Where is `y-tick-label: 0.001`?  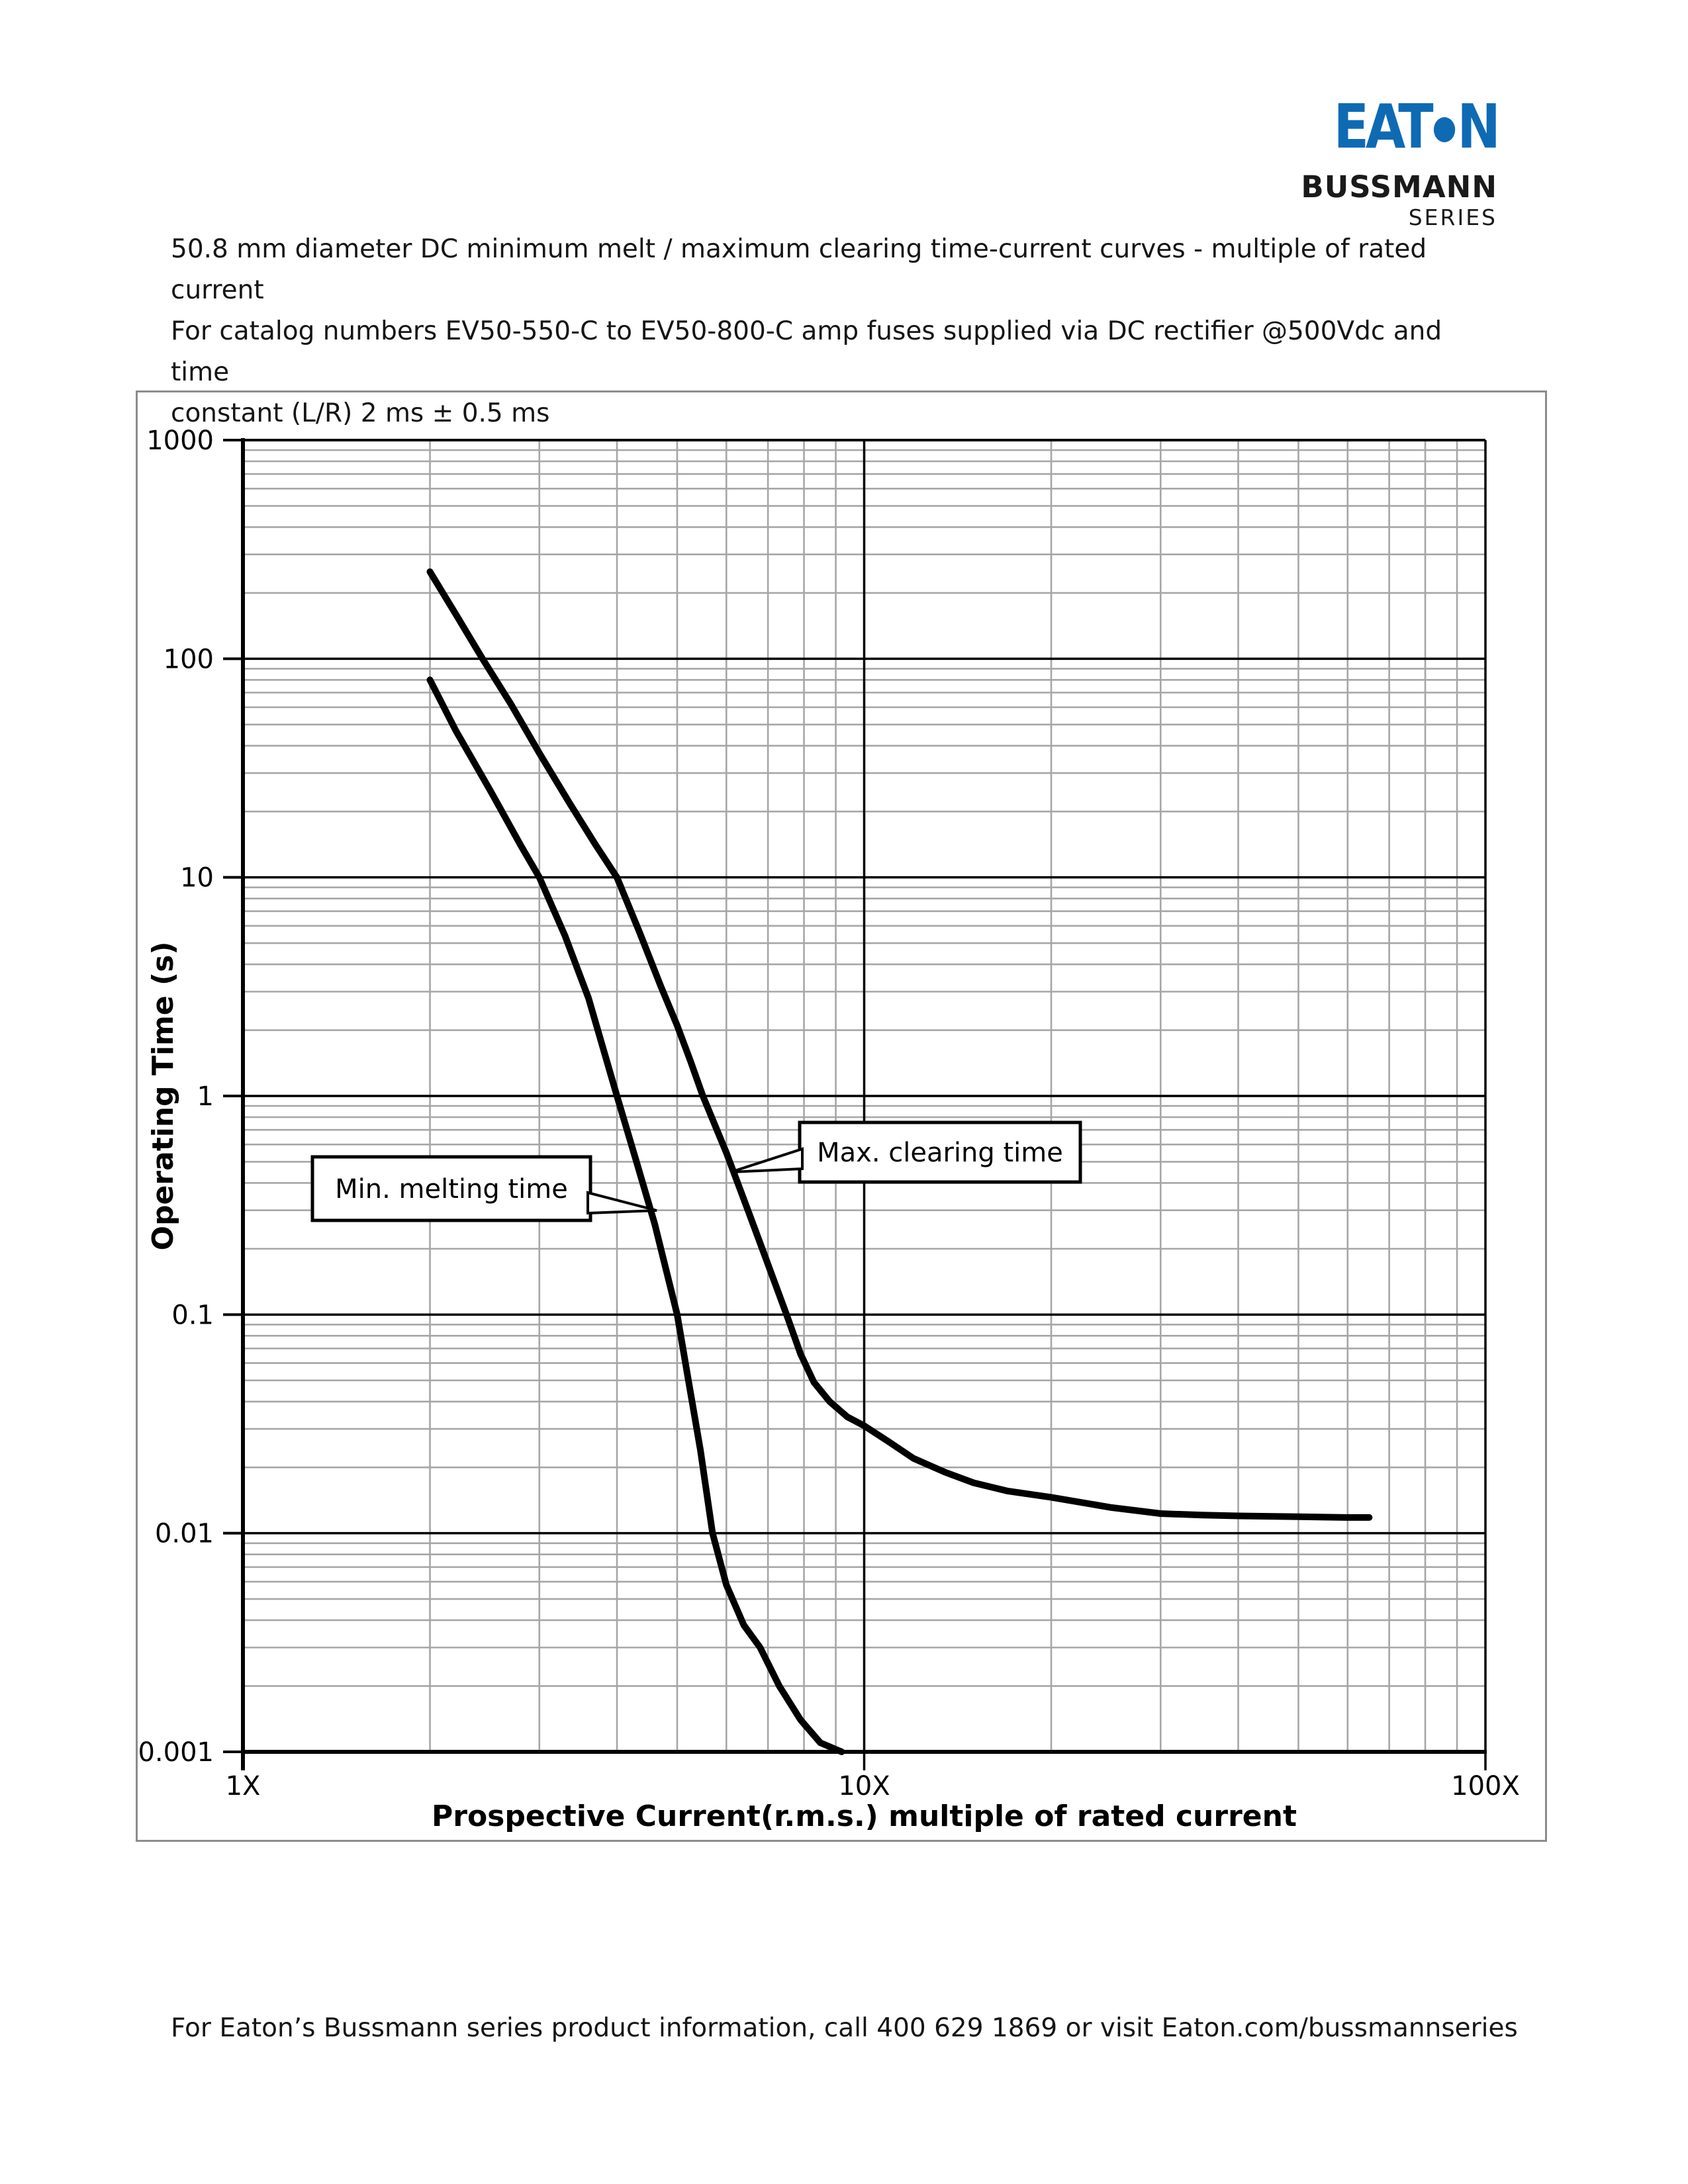
y-tick-label: 0.001 is located at coordinates (176, 1752).